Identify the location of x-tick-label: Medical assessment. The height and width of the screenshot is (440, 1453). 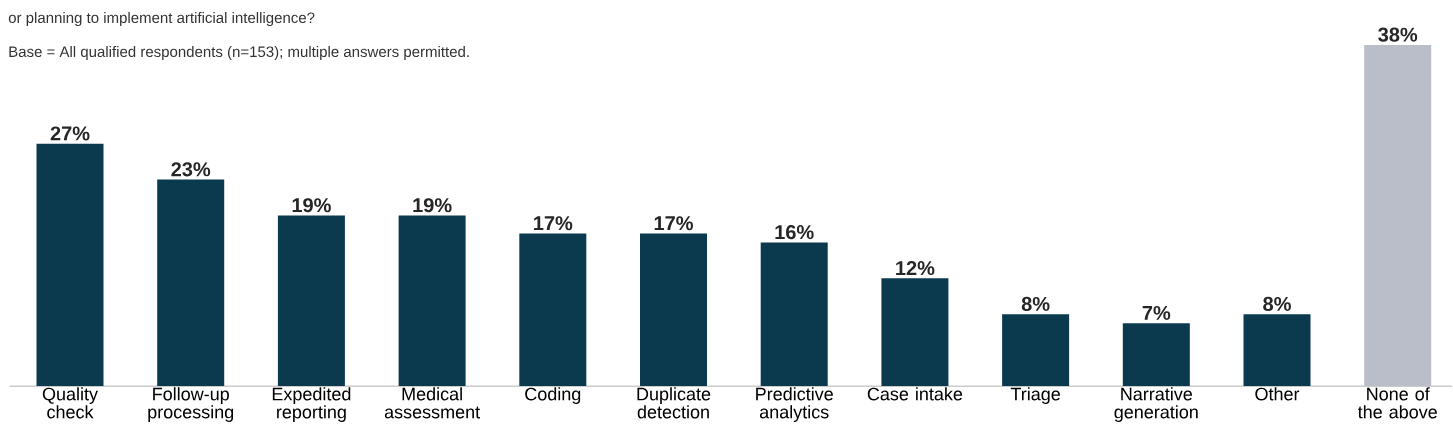
(432, 403).